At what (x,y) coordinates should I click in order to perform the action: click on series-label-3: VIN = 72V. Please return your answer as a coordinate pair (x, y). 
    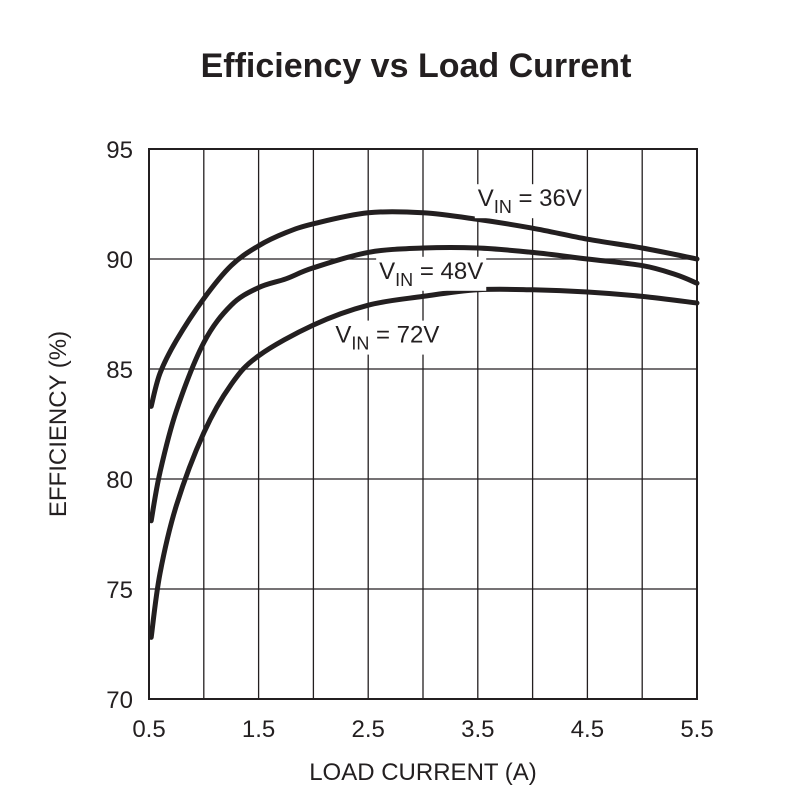
    Looking at the image, I should click on (387, 338).